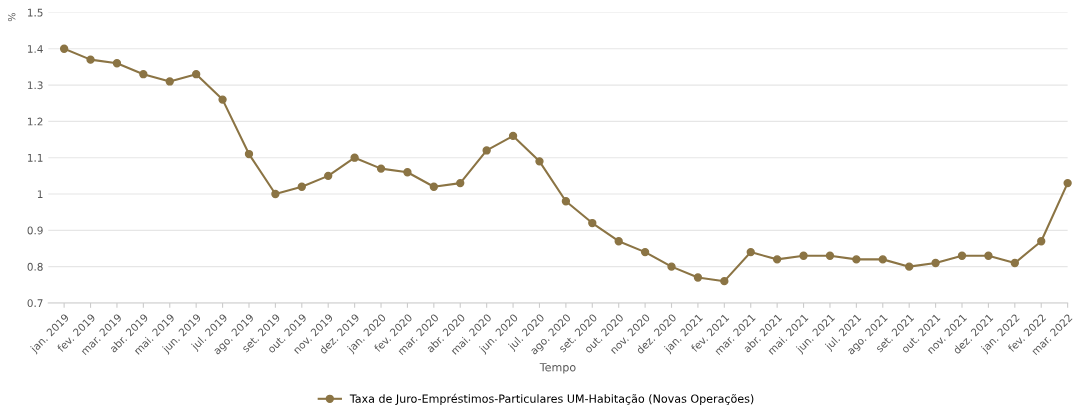 The image size is (1073, 415). I want to click on y-tick-label: 1.3, so click(35, 85).